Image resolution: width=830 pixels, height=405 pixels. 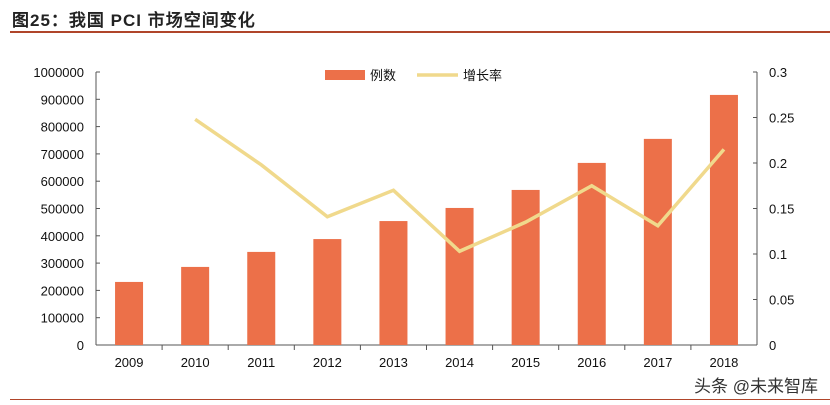 I want to click on bar-2009, so click(x=129, y=313).